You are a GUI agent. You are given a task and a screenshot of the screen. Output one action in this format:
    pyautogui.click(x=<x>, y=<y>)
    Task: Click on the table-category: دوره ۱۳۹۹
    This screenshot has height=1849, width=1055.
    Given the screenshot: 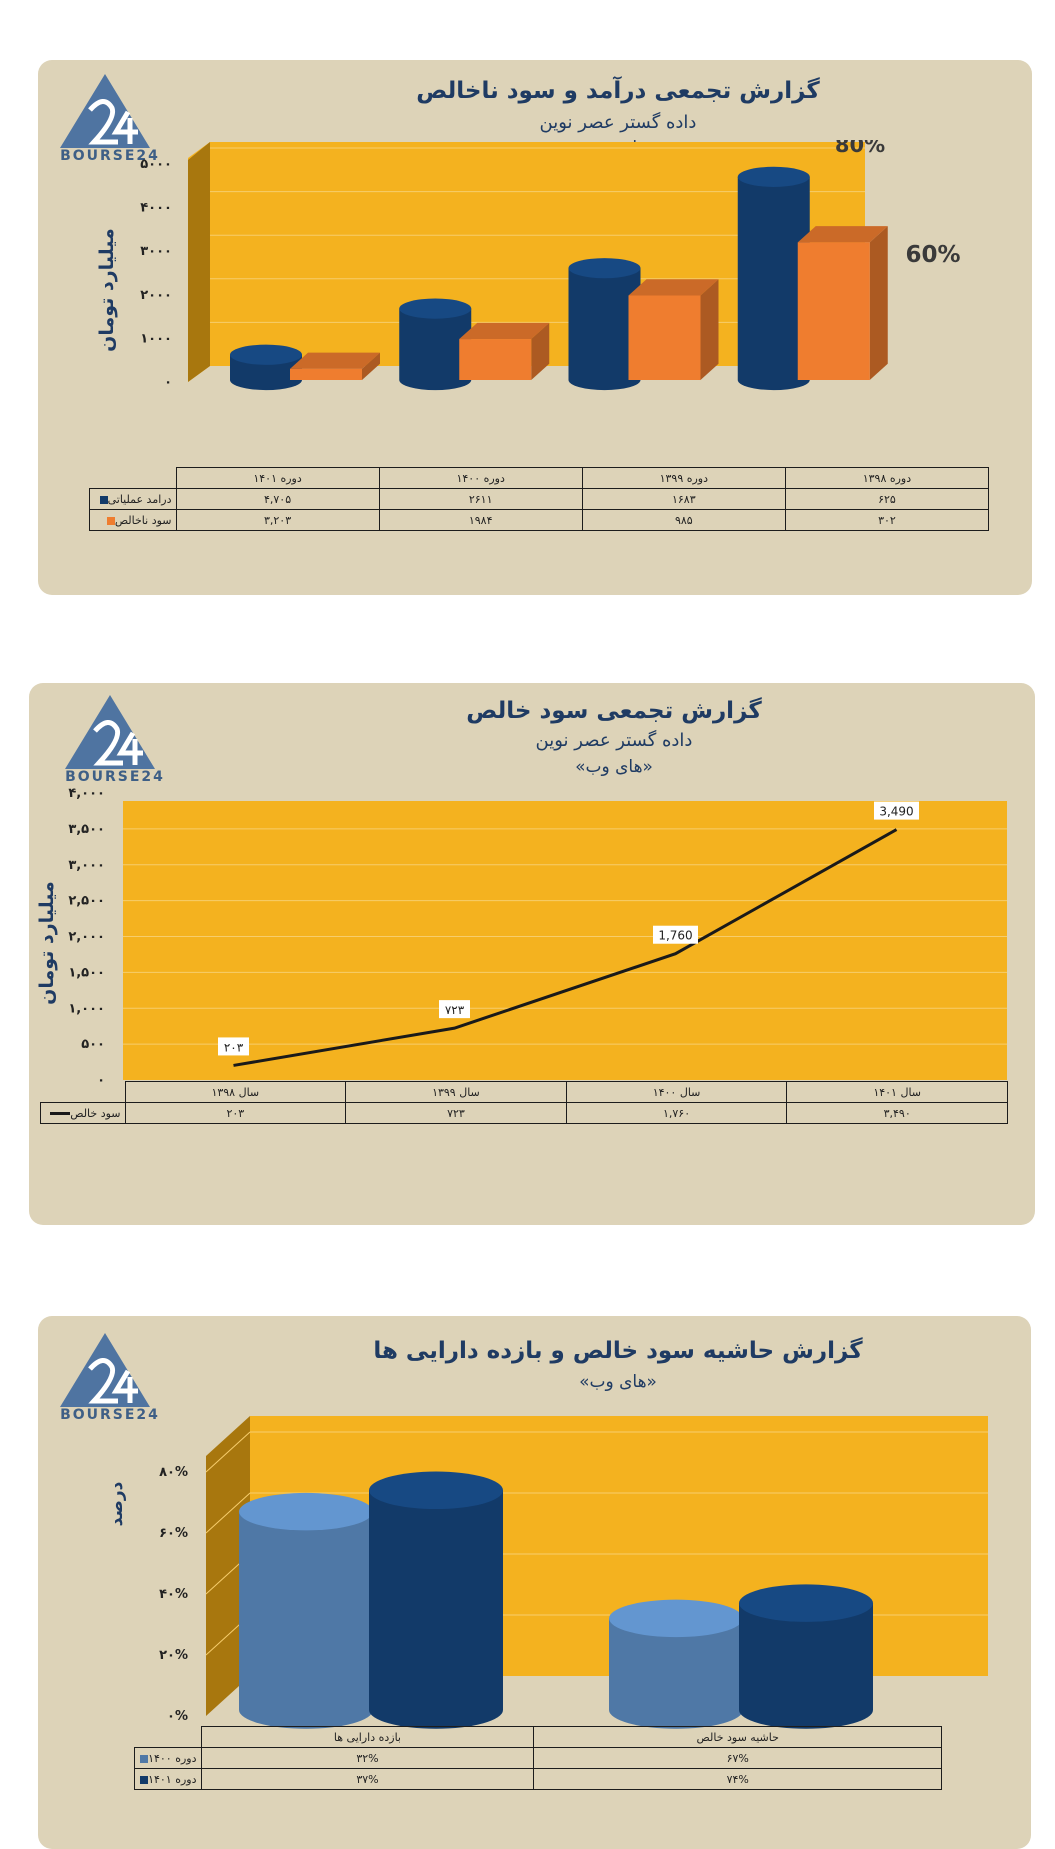 What is the action you would take?
    pyautogui.click(x=683, y=478)
    